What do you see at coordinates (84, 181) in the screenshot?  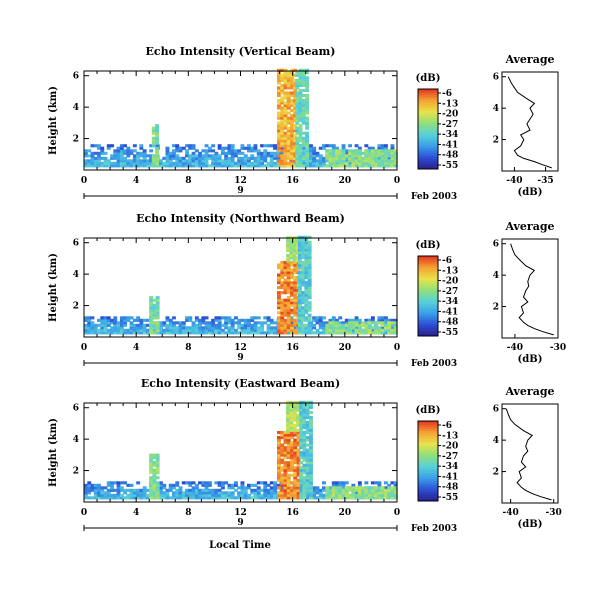 I see `x-tick-label: 0` at bounding box center [84, 181].